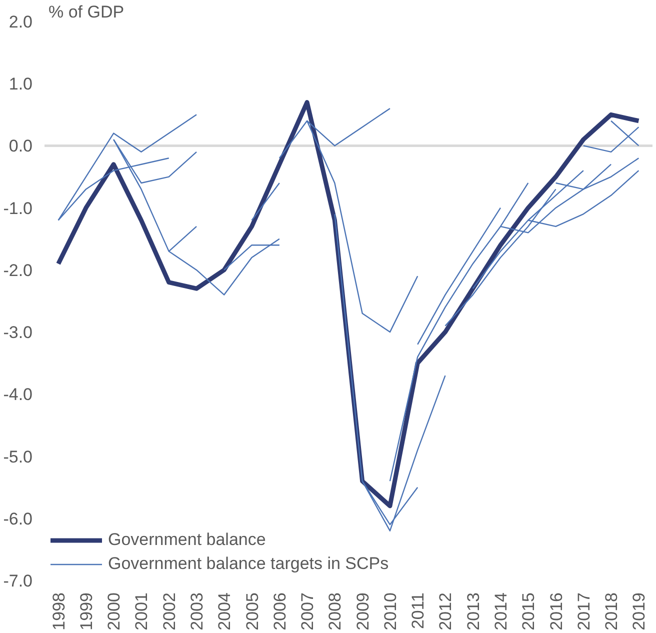 The image size is (656, 633). Describe the element at coordinates (18, 270) in the screenshot. I see `y-tick-label: -2.0` at that location.